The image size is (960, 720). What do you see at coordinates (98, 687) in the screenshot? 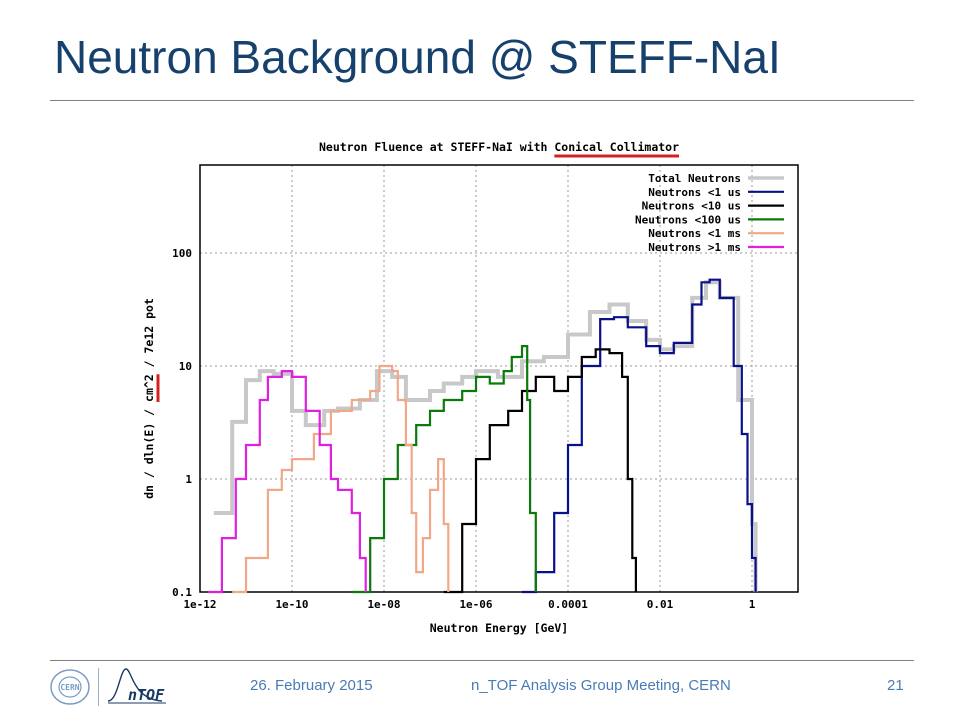
I see `logo-separator` at bounding box center [98, 687].